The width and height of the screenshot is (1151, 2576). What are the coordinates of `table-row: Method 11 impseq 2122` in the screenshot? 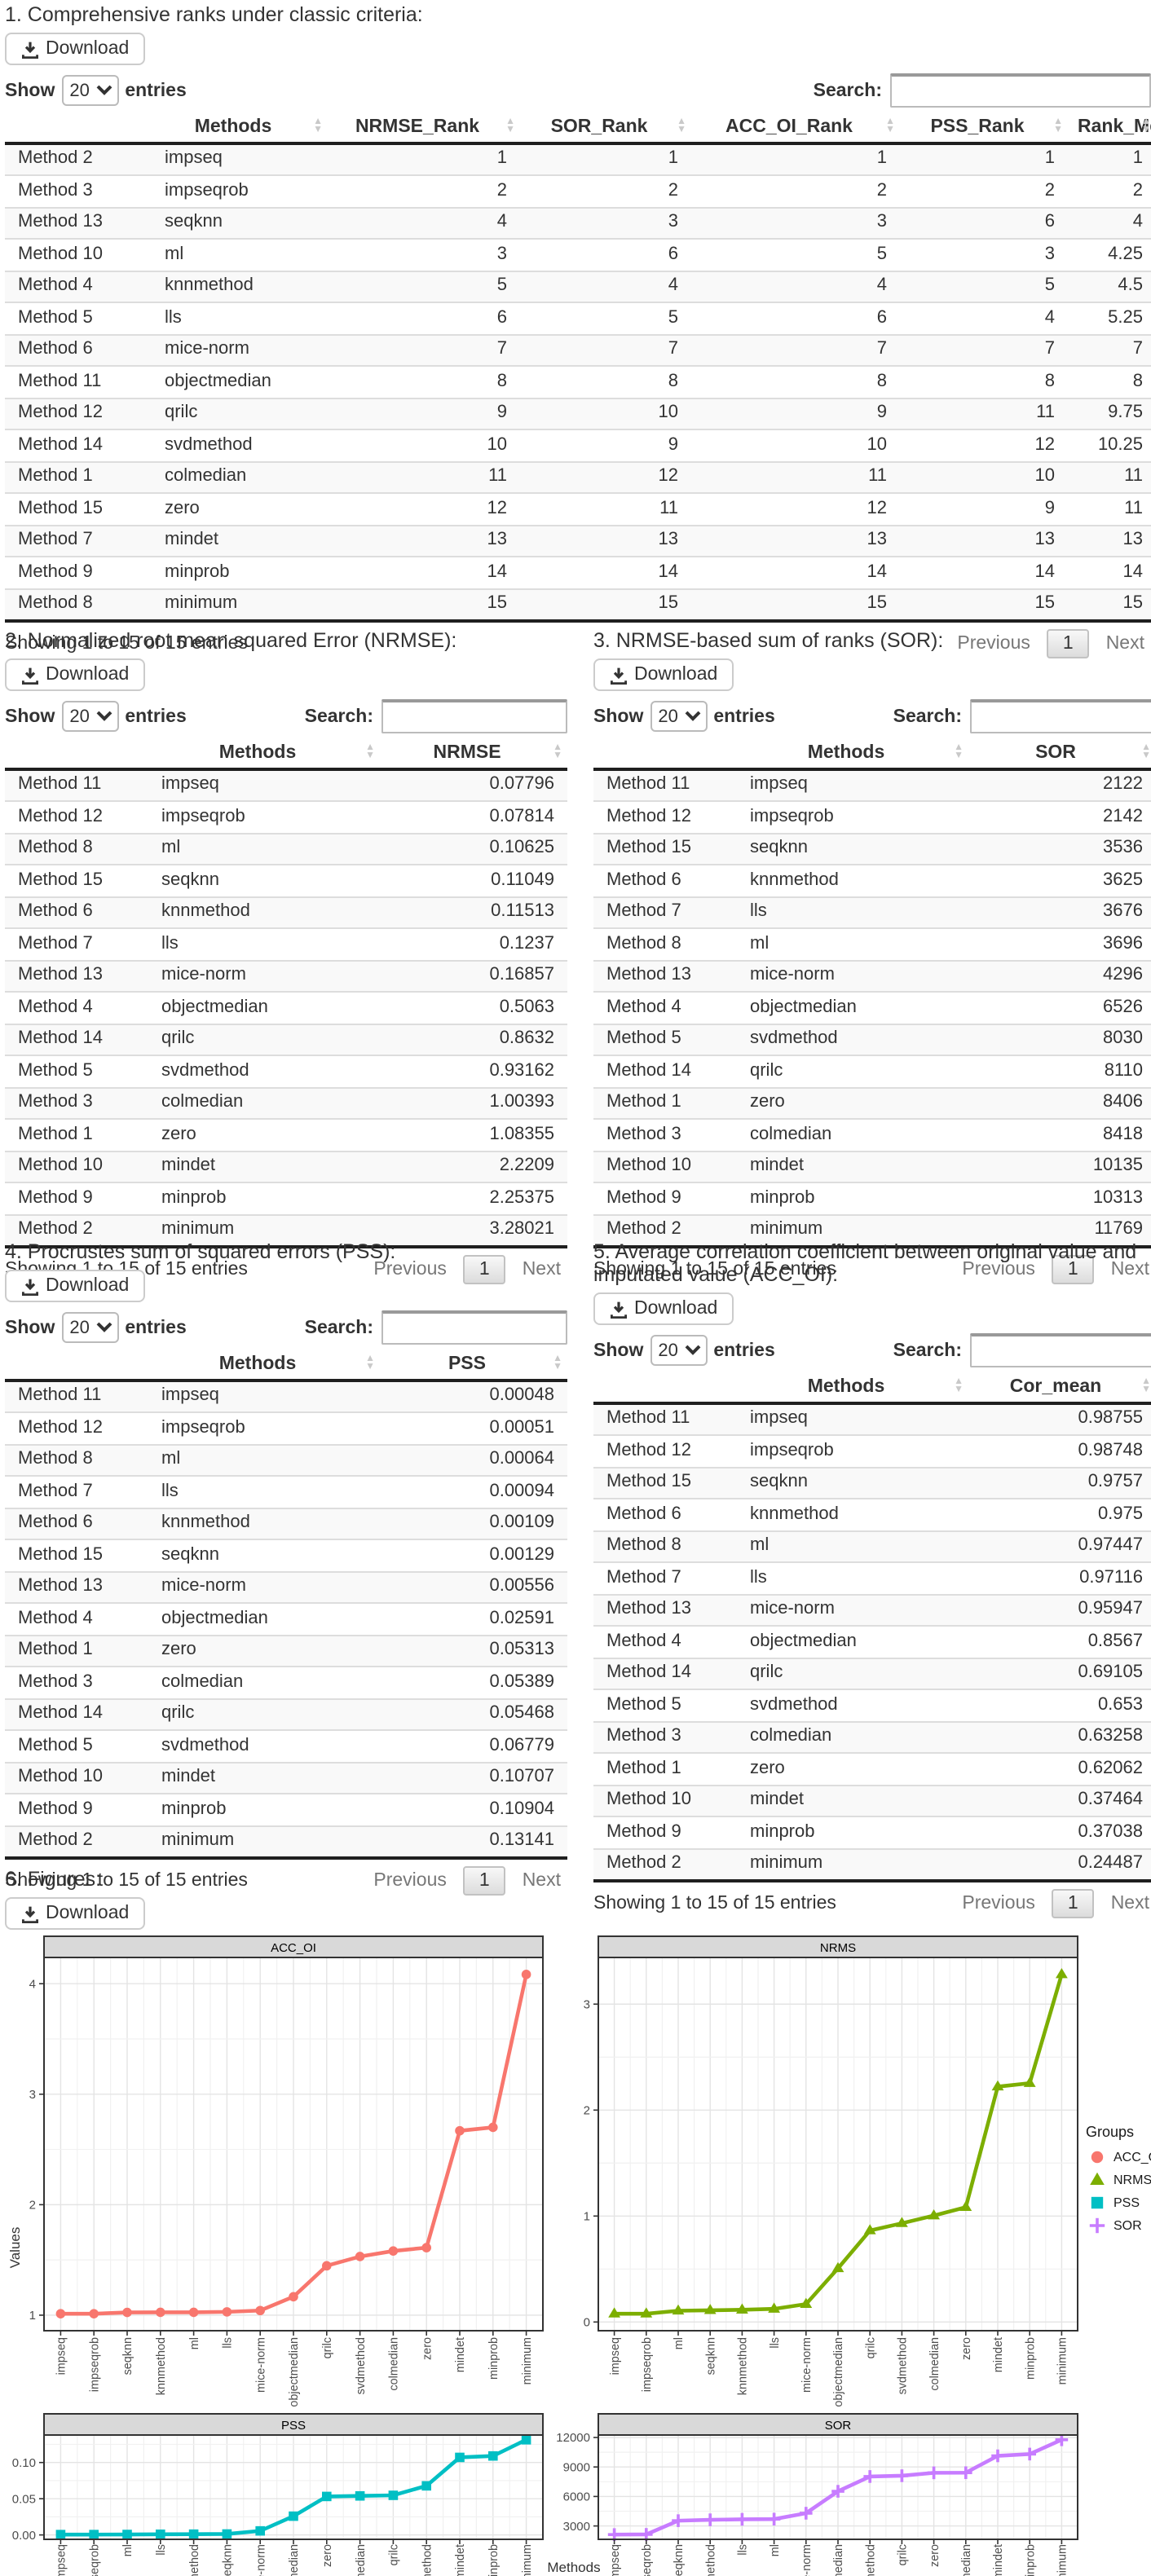 It's located at (872, 784).